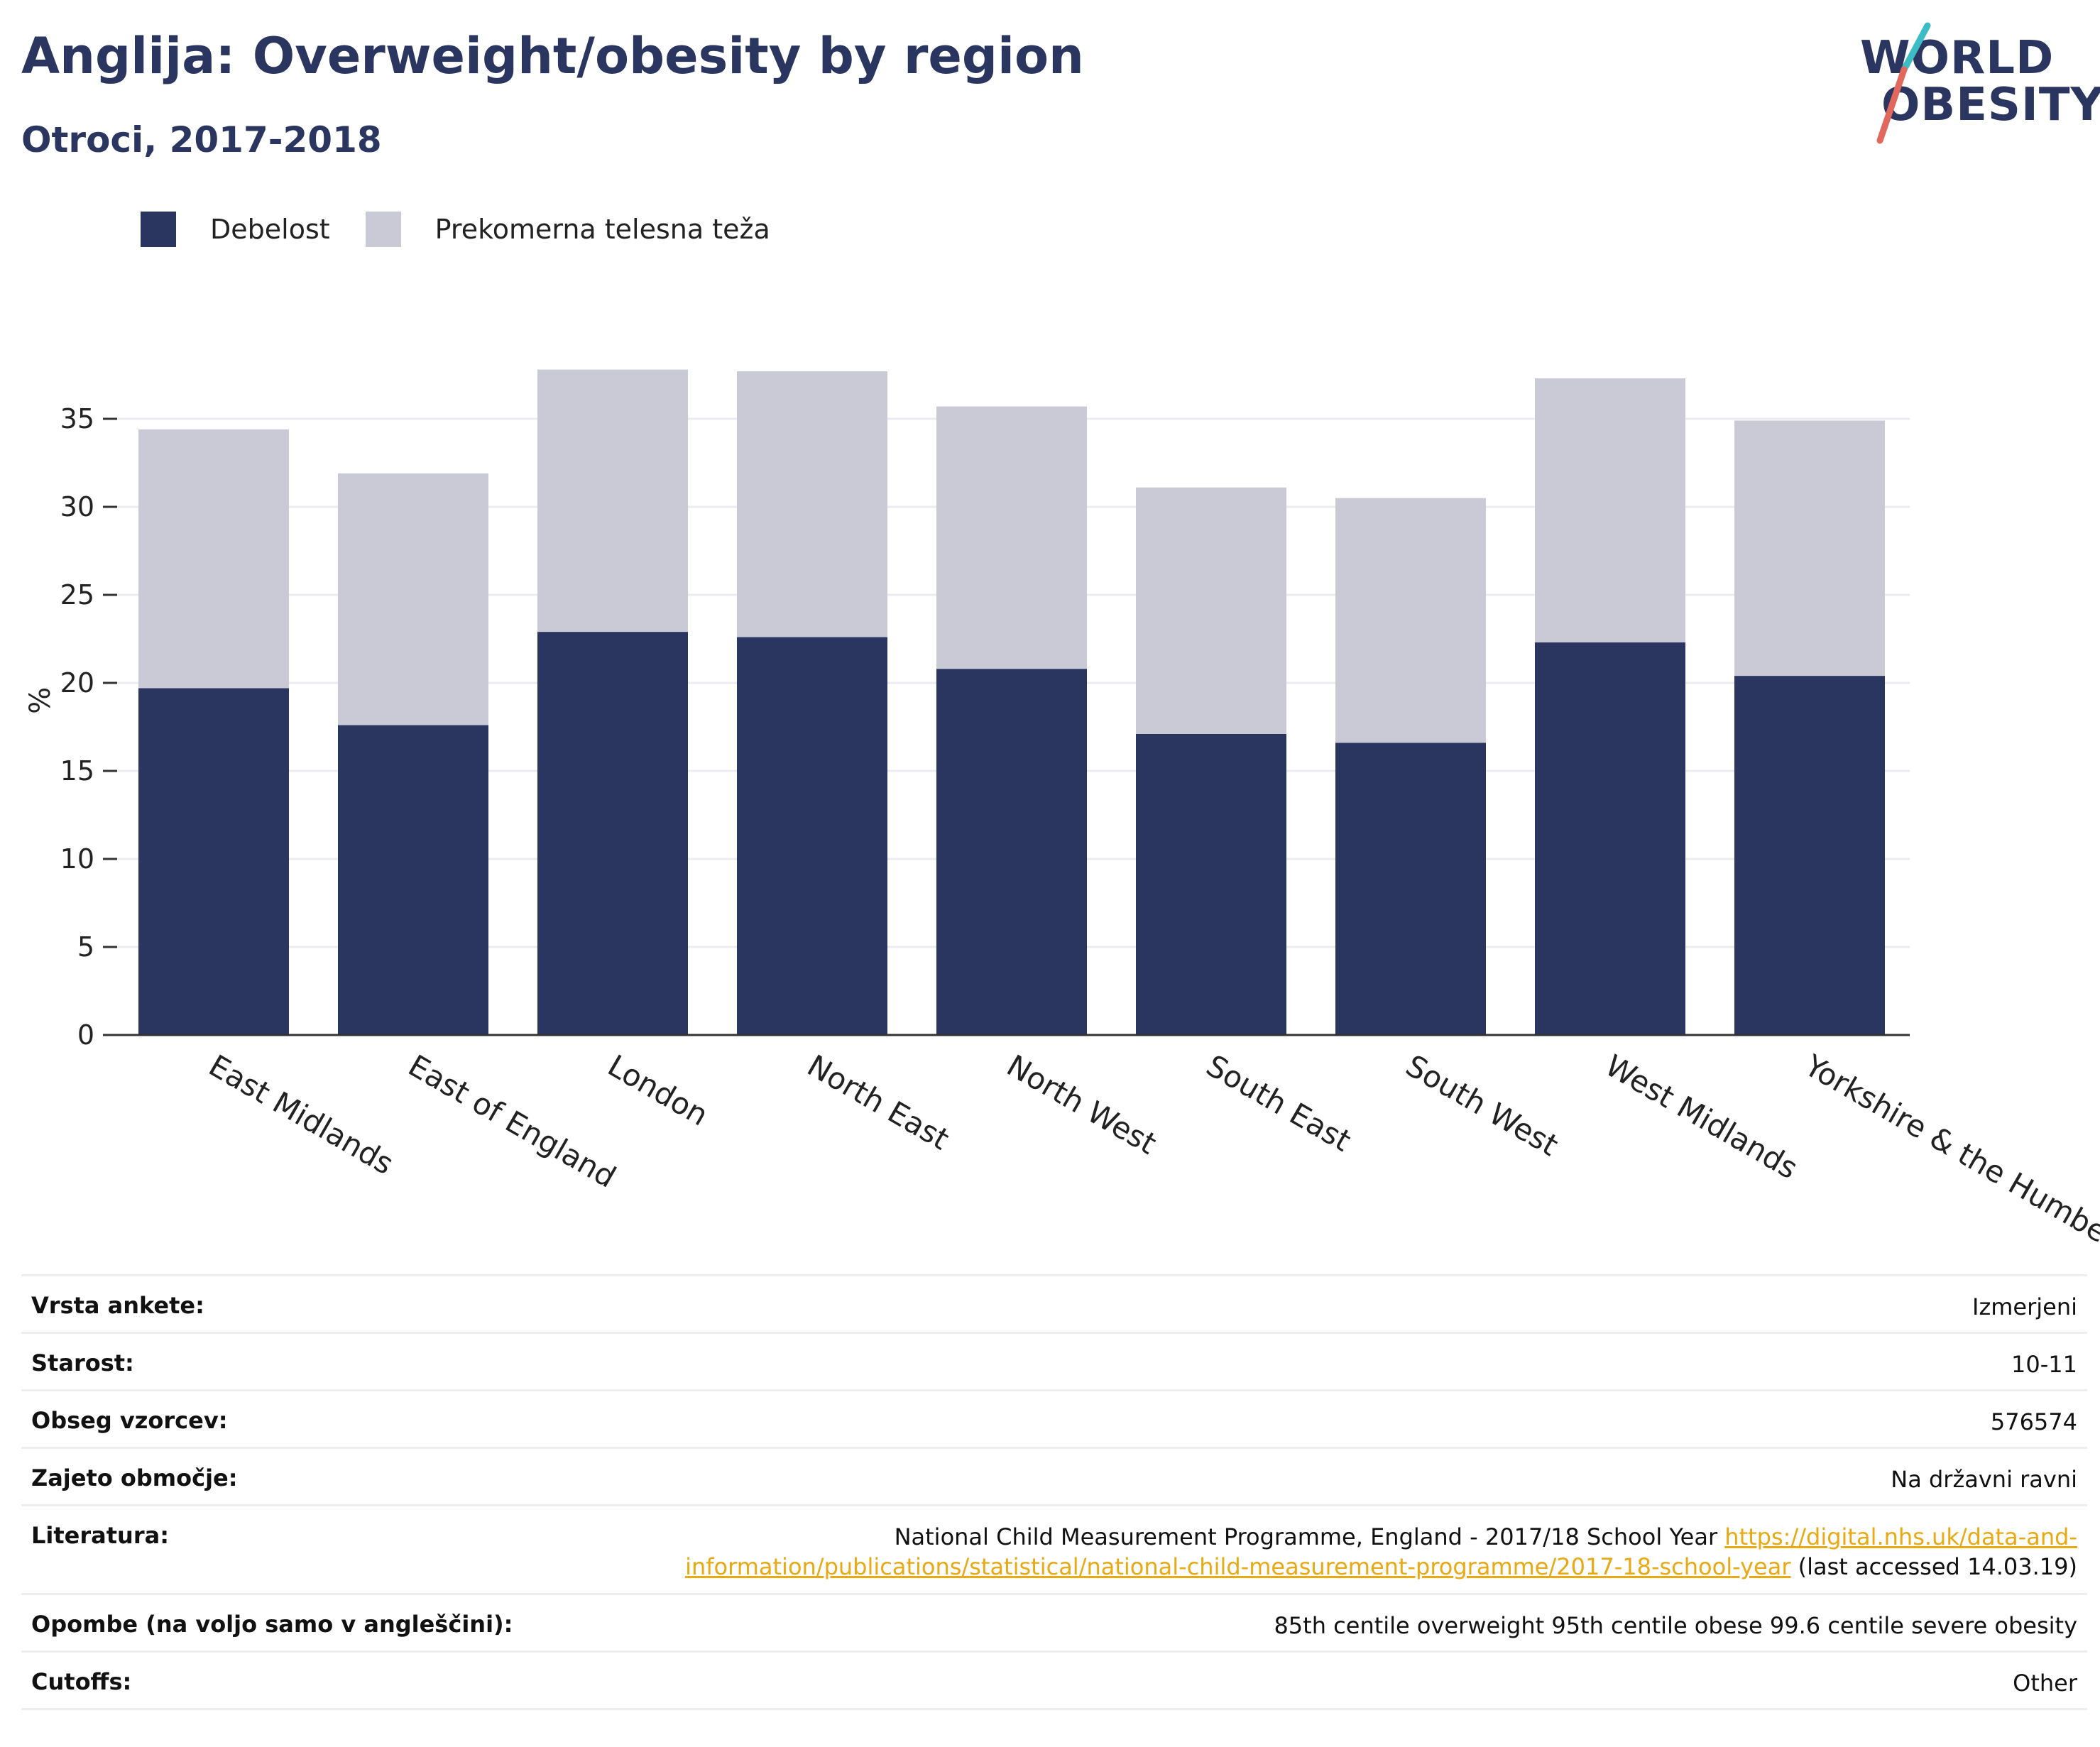 The width and height of the screenshot is (2100, 1747). I want to click on sample-size-value: 576574, so click(1324, 1418).